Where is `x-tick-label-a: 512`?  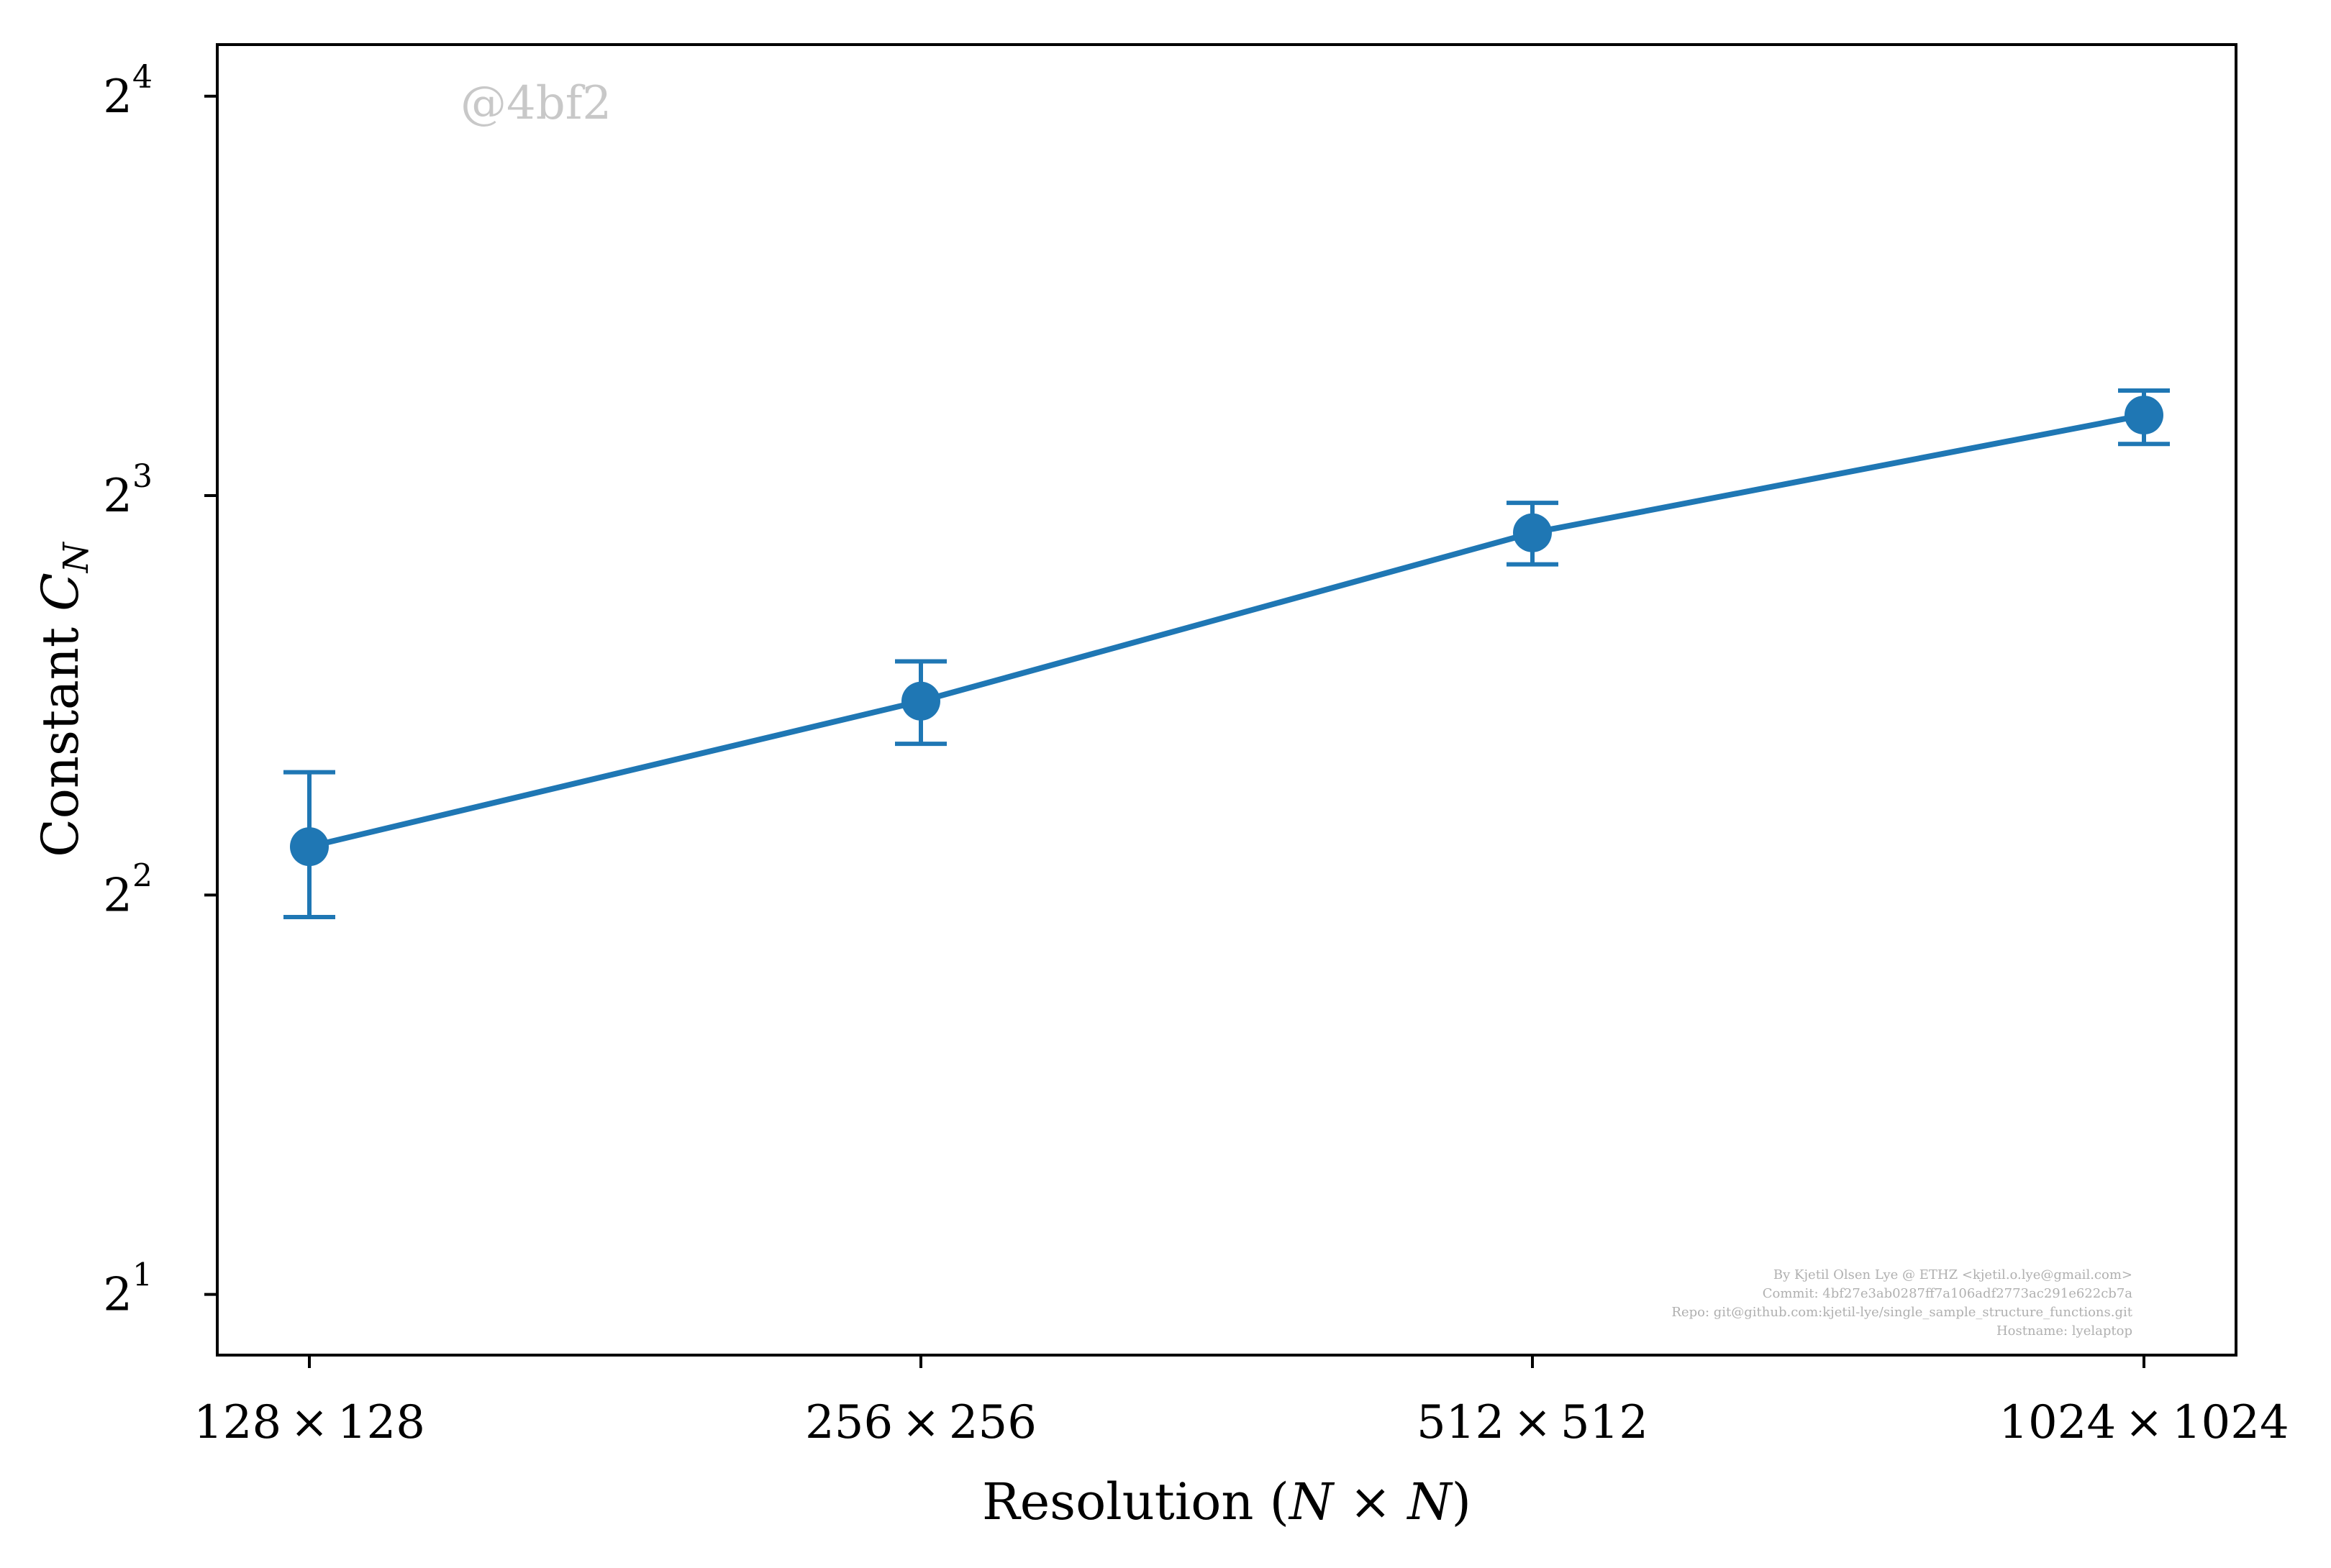 x-tick-label-a: 512 is located at coordinates (1460, 1422).